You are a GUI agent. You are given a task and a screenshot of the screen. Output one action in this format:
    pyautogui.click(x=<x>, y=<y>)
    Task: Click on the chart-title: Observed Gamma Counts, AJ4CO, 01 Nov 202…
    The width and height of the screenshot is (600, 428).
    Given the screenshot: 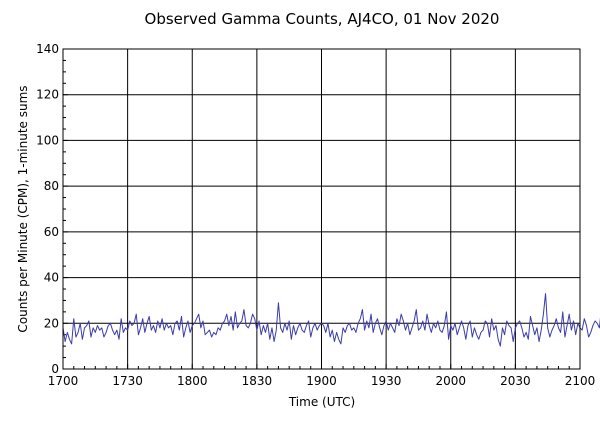 What is the action you would take?
    pyautogui.click(x=322, y=19)
    